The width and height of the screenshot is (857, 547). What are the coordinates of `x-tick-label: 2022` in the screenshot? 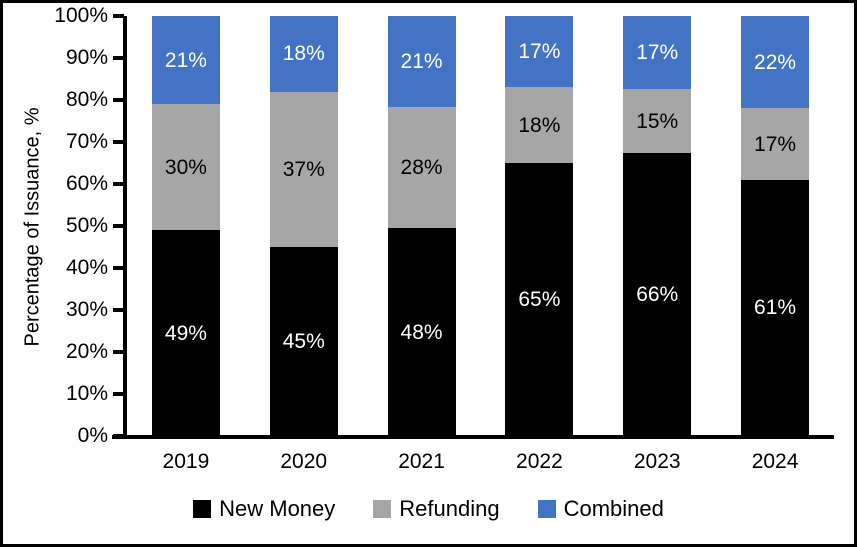 It's located at (539, 461).